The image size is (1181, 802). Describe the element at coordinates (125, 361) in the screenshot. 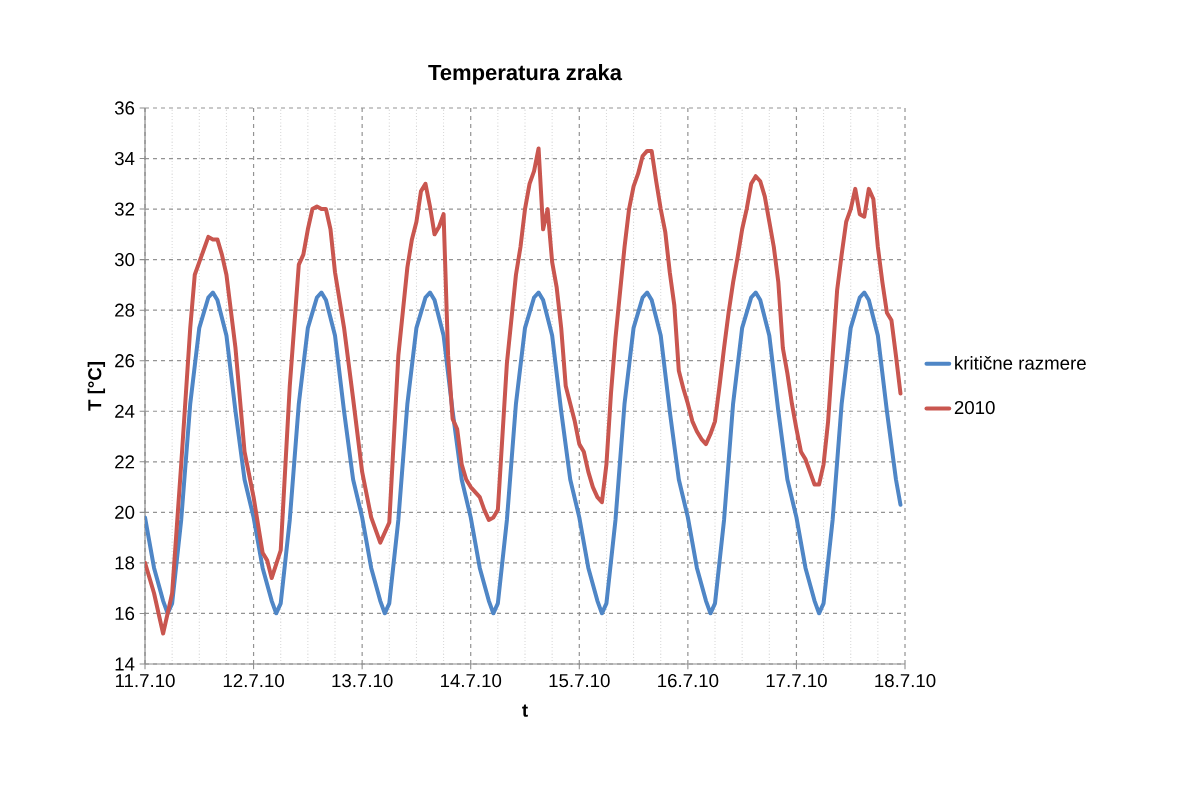

I see `y-tick-label: 26` at that location.